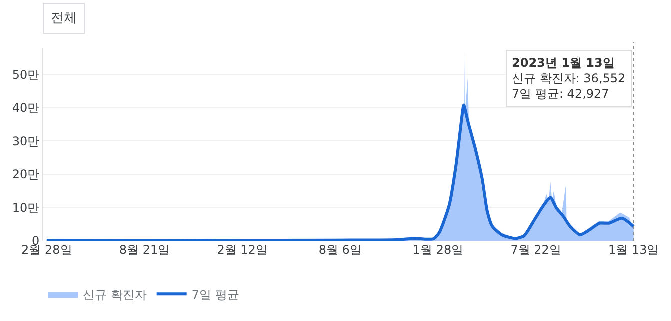  I want to click on x-tick-label: 1월 28일, so click(438, 250).